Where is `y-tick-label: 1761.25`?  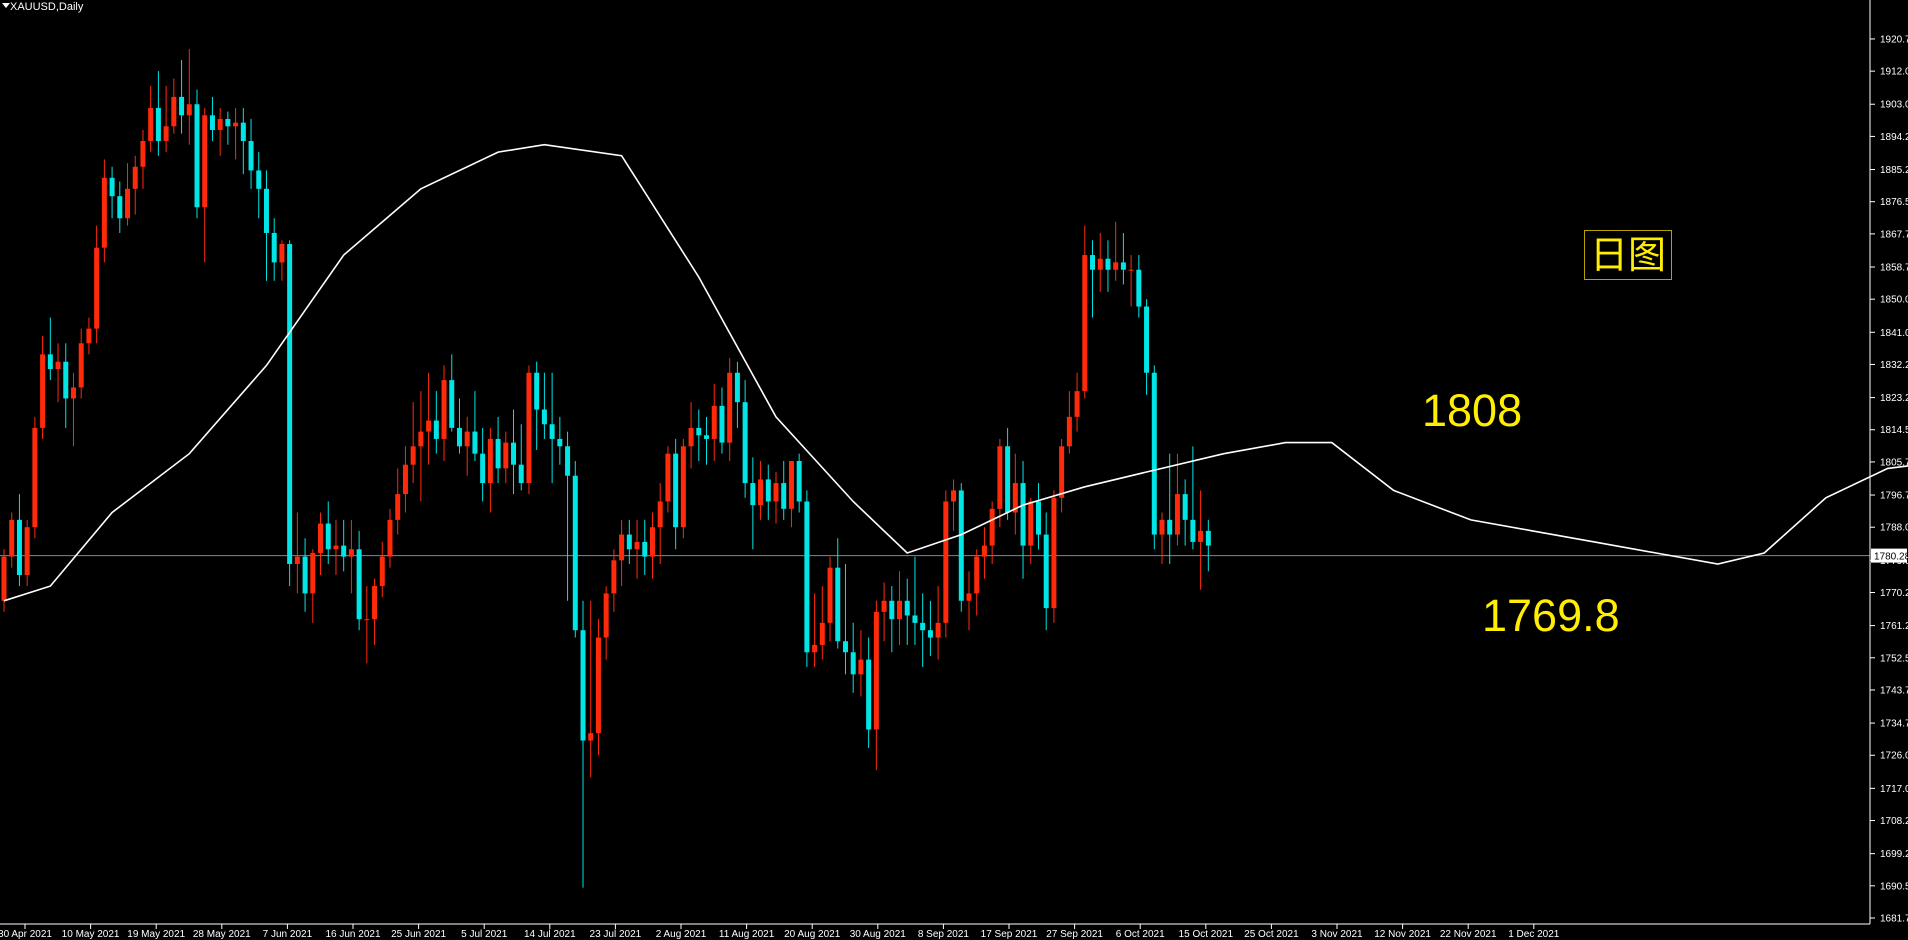 y-tick-label: 1761.25 is located at coordinates (1894, 626).